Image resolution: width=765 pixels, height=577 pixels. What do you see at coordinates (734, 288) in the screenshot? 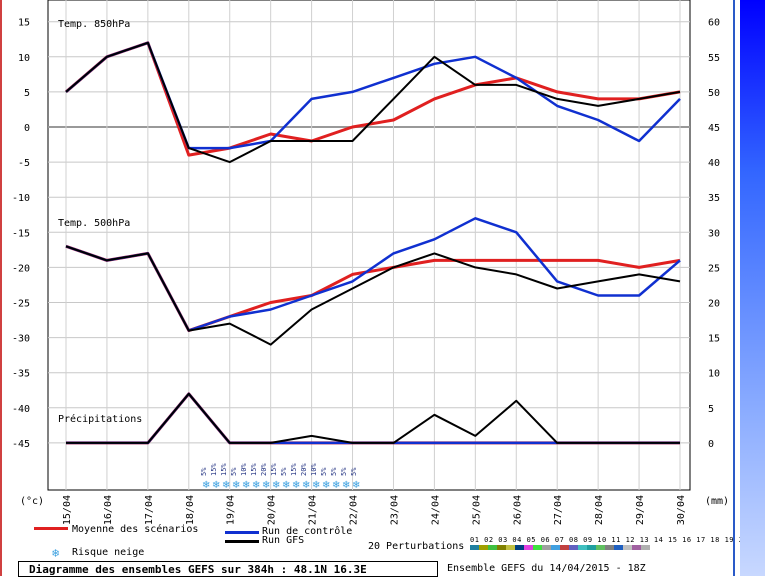
I see `sidebar-separator` at bounding box center [734, 288].